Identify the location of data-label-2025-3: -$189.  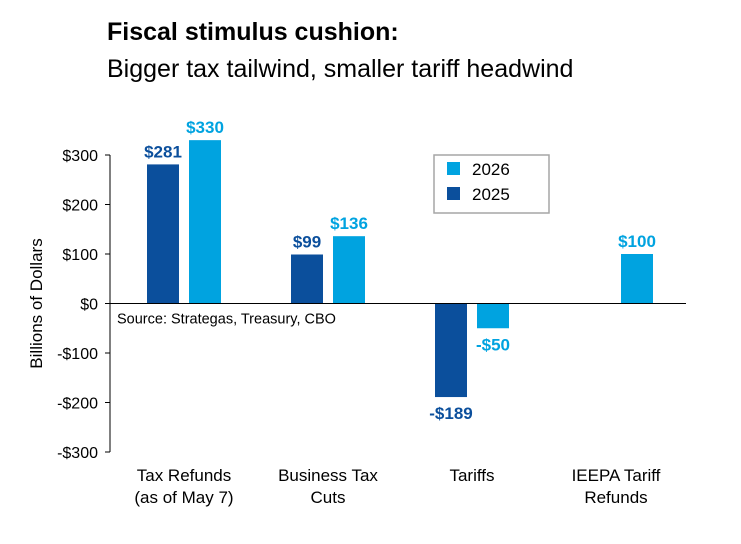
(450, 413).